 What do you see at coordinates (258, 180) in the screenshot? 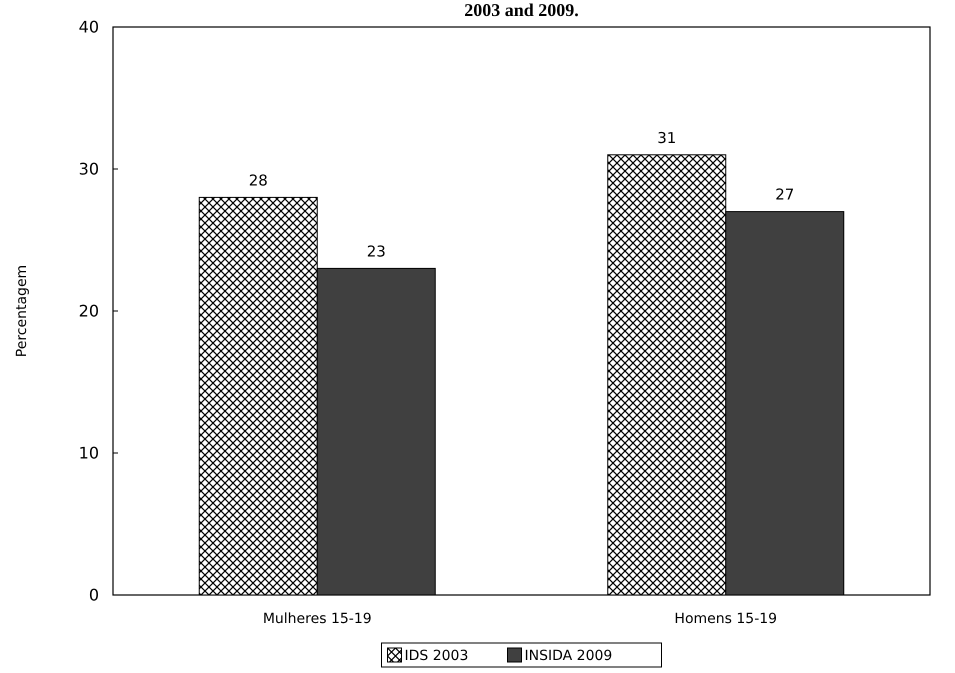
I see `data-label: 28` at bounding box center [258, 180].